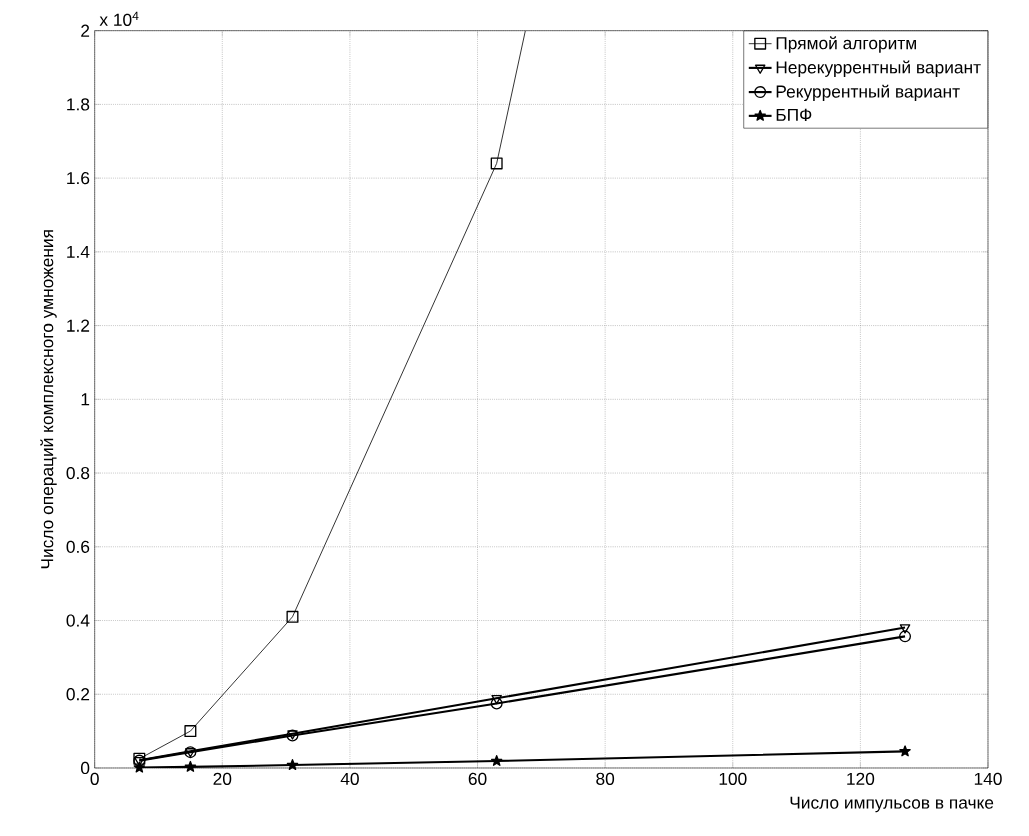  I want to click on y-tick-label: 1.4, so click(78, 251).